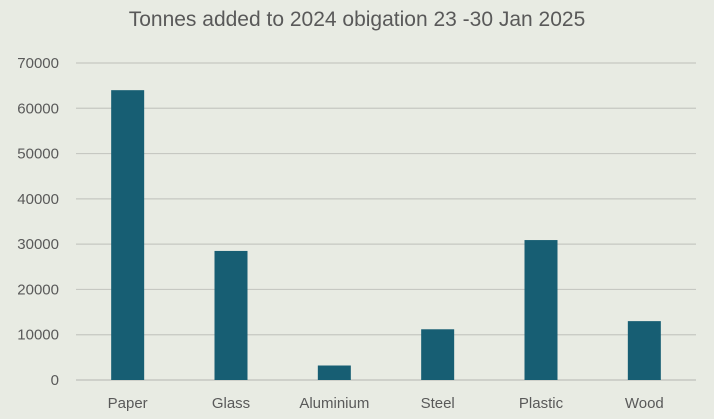 The image size is (714, 419). What do you see at coordinates (128, 235) in the screenshot?
I see `bar-paper` at bounding box center [128, 235].